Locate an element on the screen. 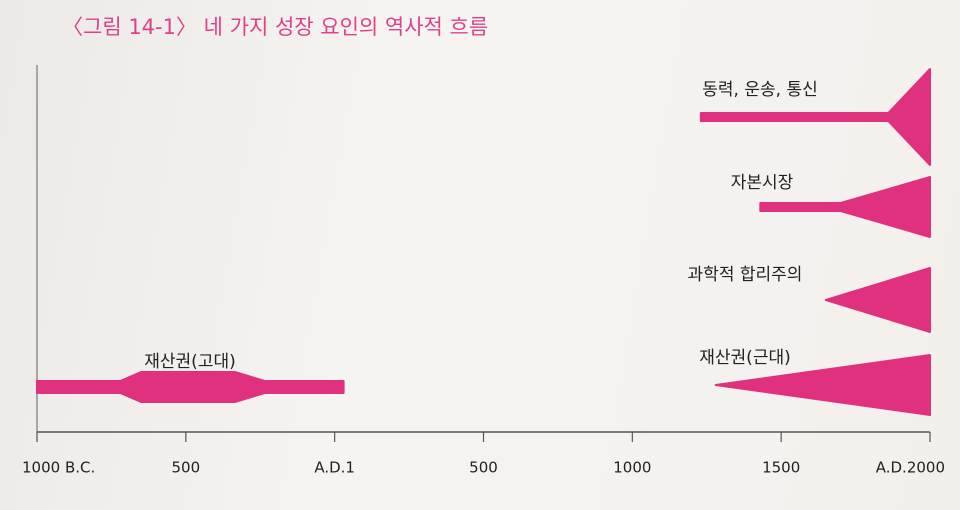 The image size is (960, 510). x-tick-label: A.D.1 is located at coordinates (334, 468).